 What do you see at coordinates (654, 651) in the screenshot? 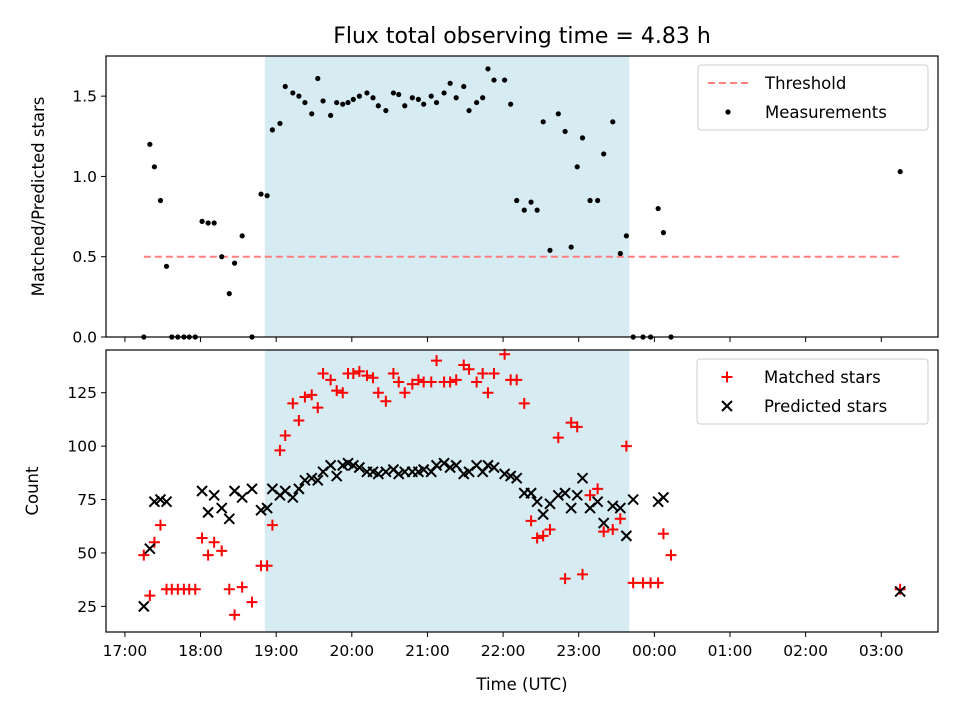
I see `x-tick-label: 00:00` at bounding box center [654, 651].